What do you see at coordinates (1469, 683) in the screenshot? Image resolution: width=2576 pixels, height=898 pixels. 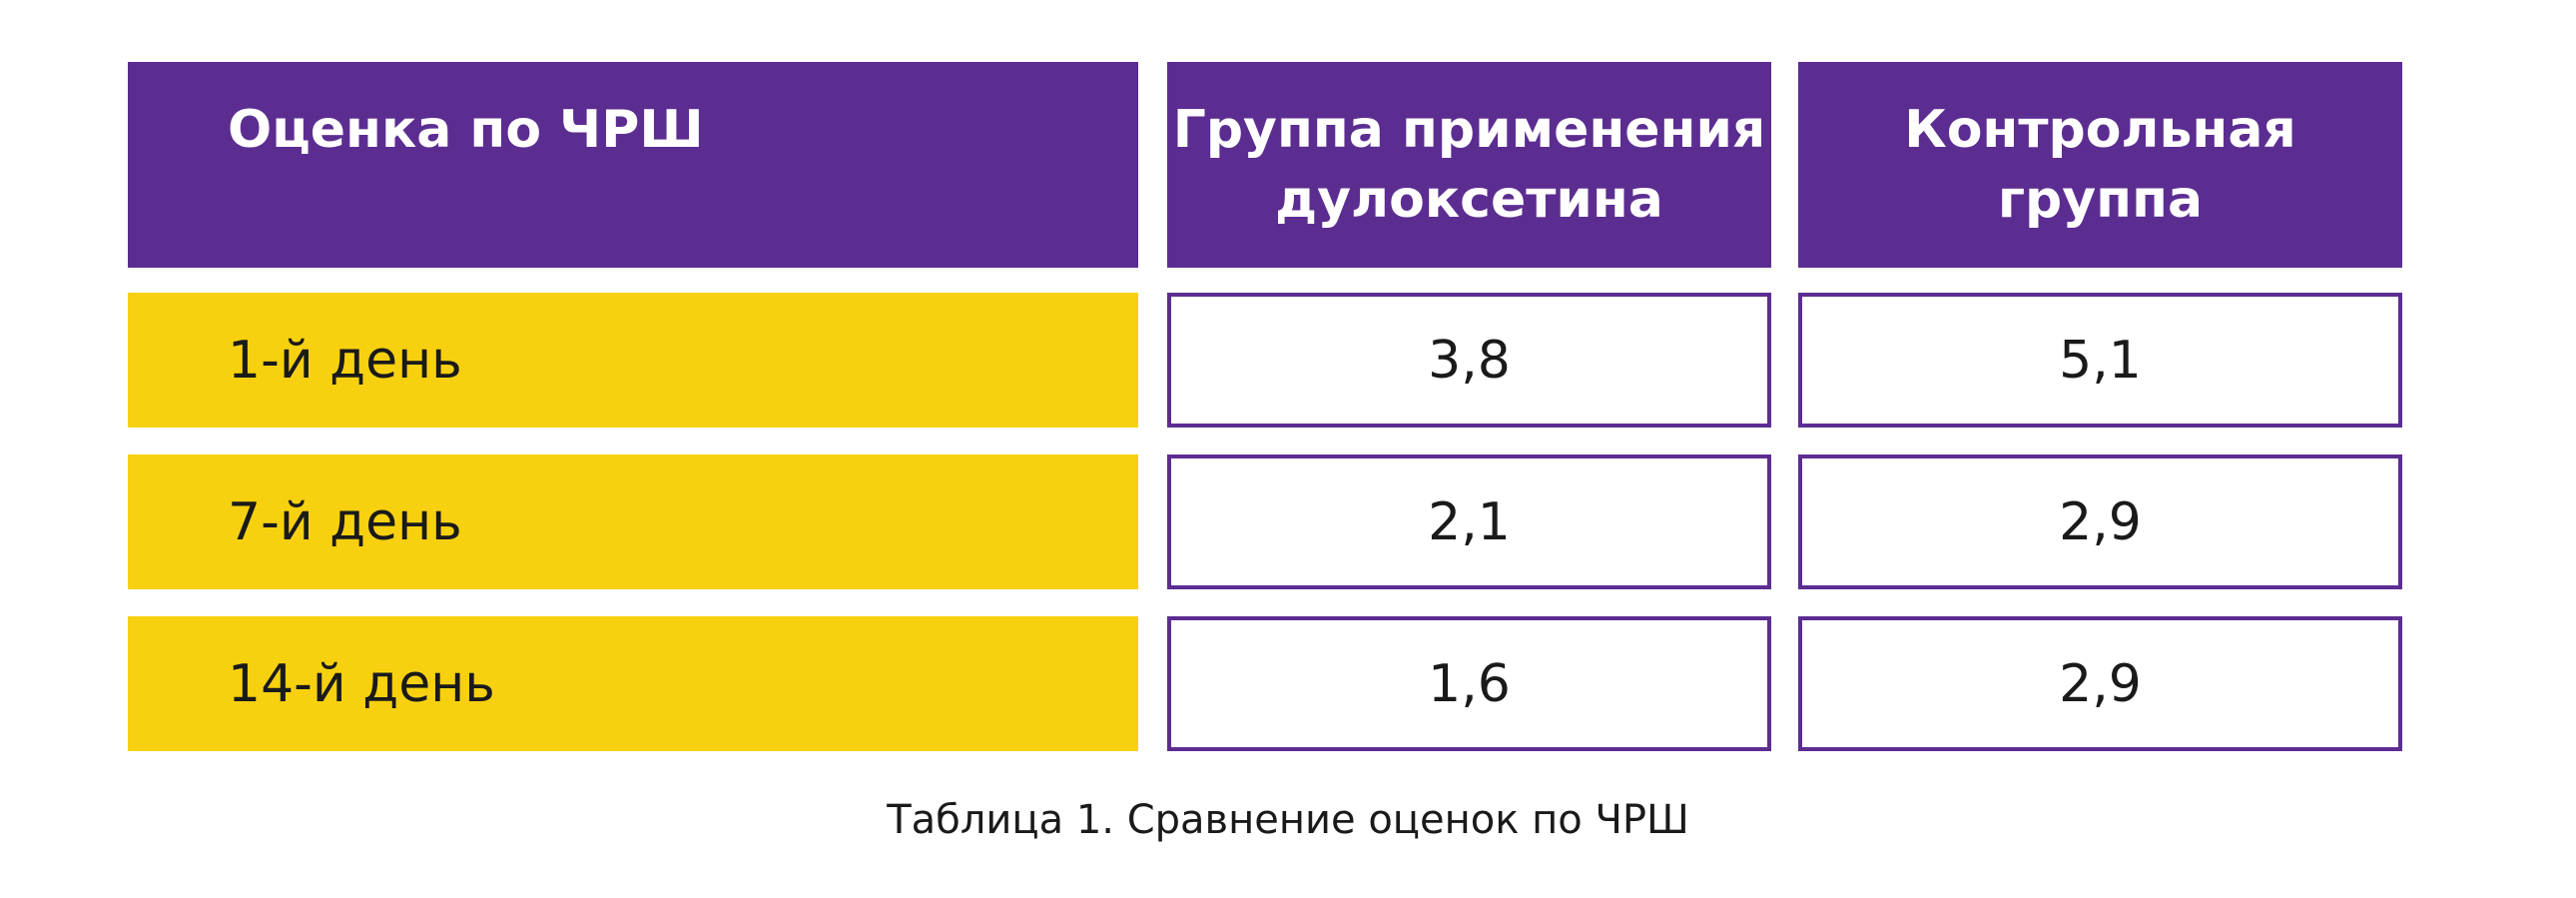 I see `cell-duloxetine-day-14: 1,6` at bounding box center [1469, 683].